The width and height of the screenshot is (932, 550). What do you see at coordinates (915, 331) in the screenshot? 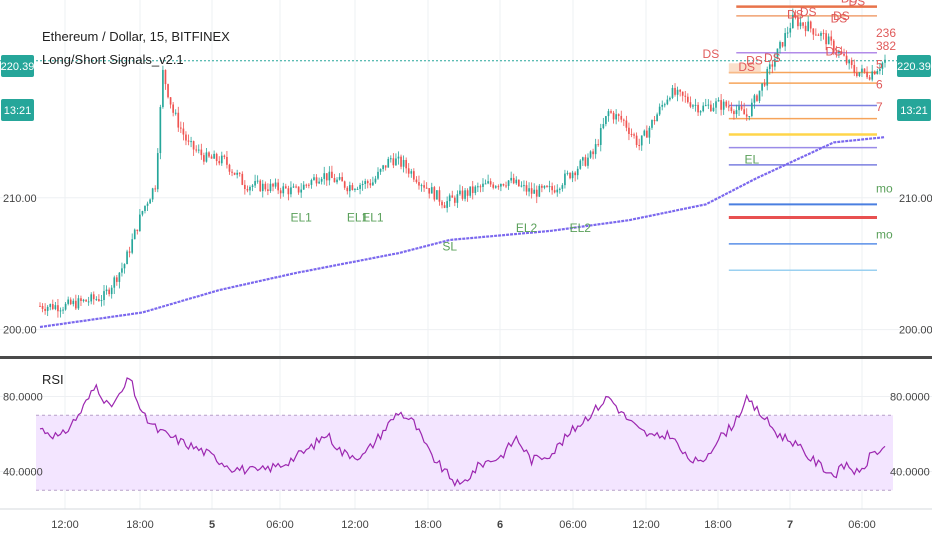
I see `price-tick-right-1: 200.00` at bounding box center [915, 331].